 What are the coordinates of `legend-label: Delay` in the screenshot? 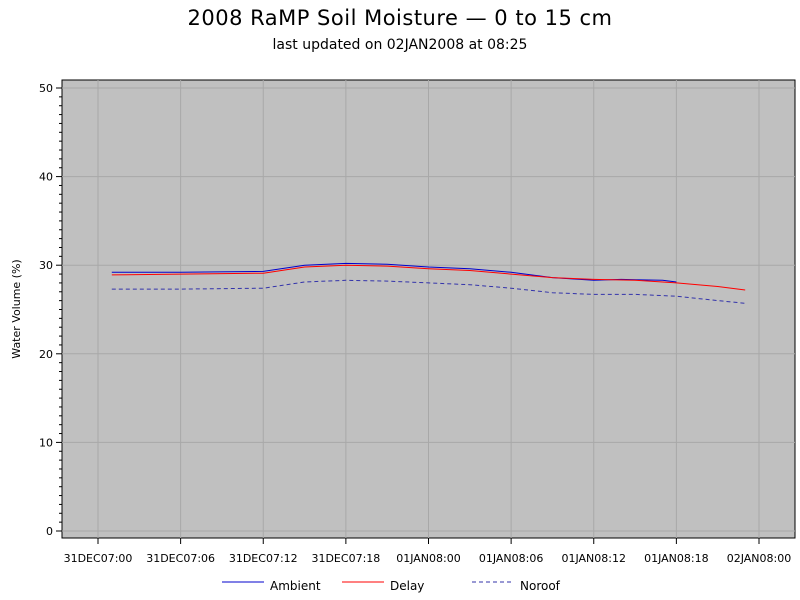 It's located at (407, 586).